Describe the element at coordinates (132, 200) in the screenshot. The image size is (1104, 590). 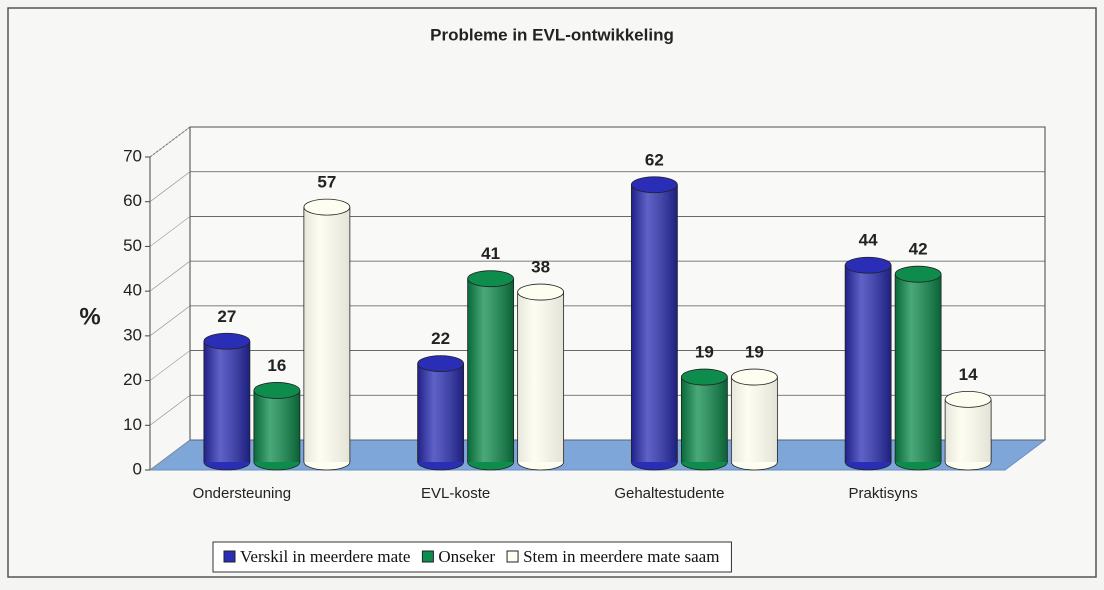
I see `y-tick-label: 60` at that location.